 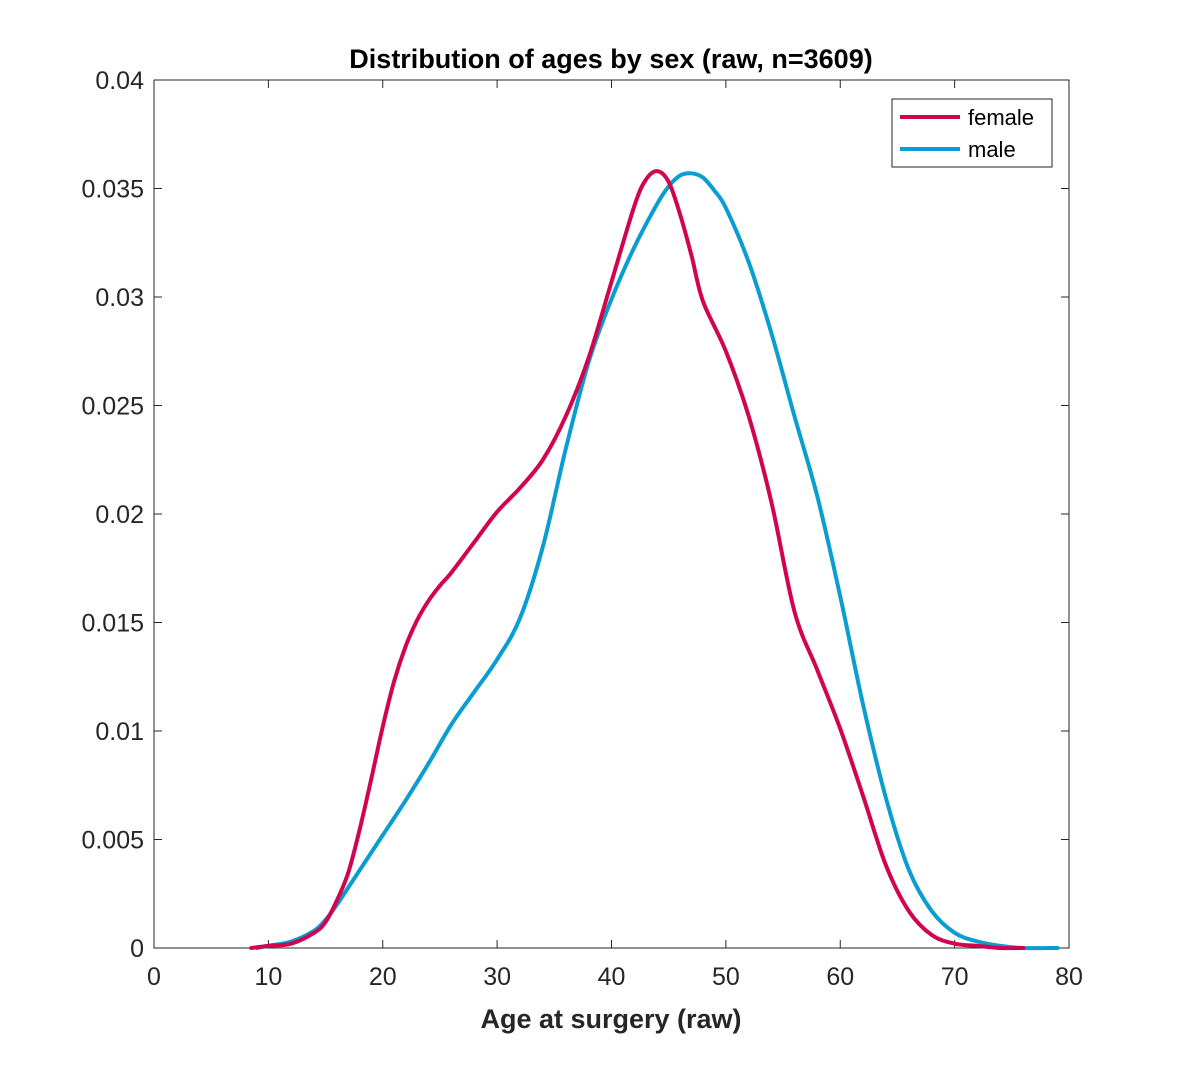 I want to click on x-tick-label: 10, so click(x=268, y=977).